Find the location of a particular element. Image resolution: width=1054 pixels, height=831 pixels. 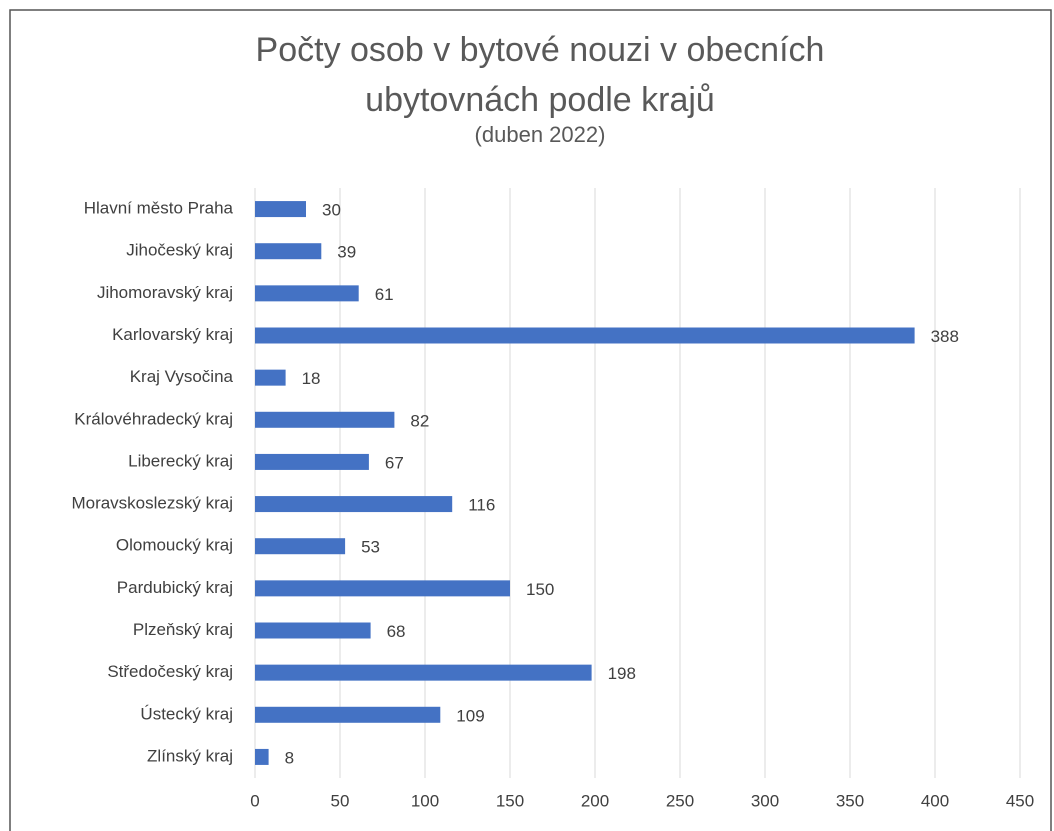

y-tick-label: Ústecký kraj is located at coordinates (186, 713).